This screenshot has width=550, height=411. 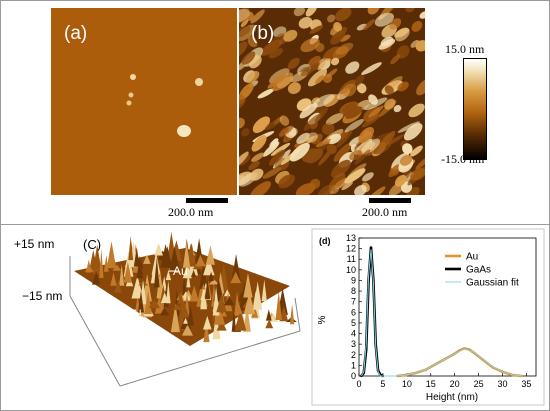 I want to click on chart-y-tick-label: 10, so click(x=351, y=270).